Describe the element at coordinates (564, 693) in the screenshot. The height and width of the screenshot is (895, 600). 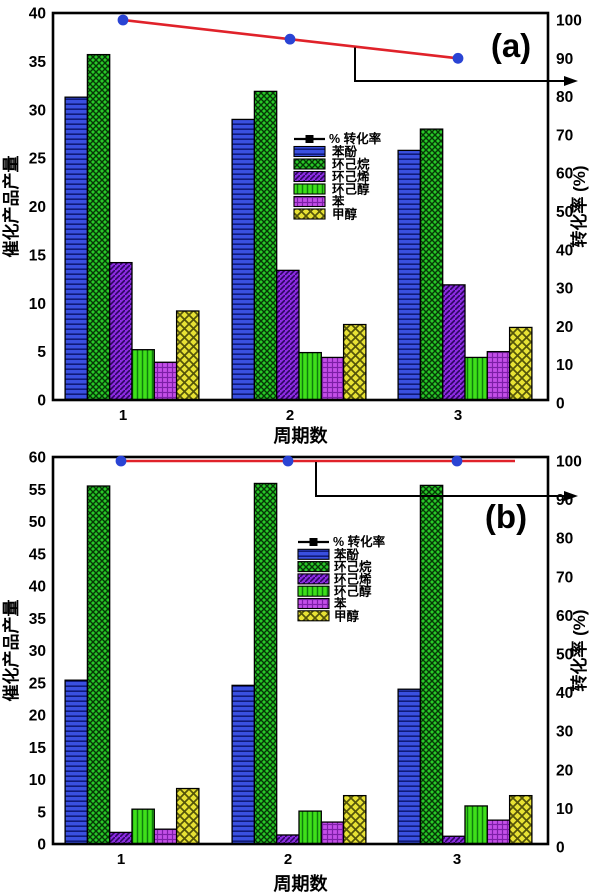
I see `right-tick-label: 40` at that location.